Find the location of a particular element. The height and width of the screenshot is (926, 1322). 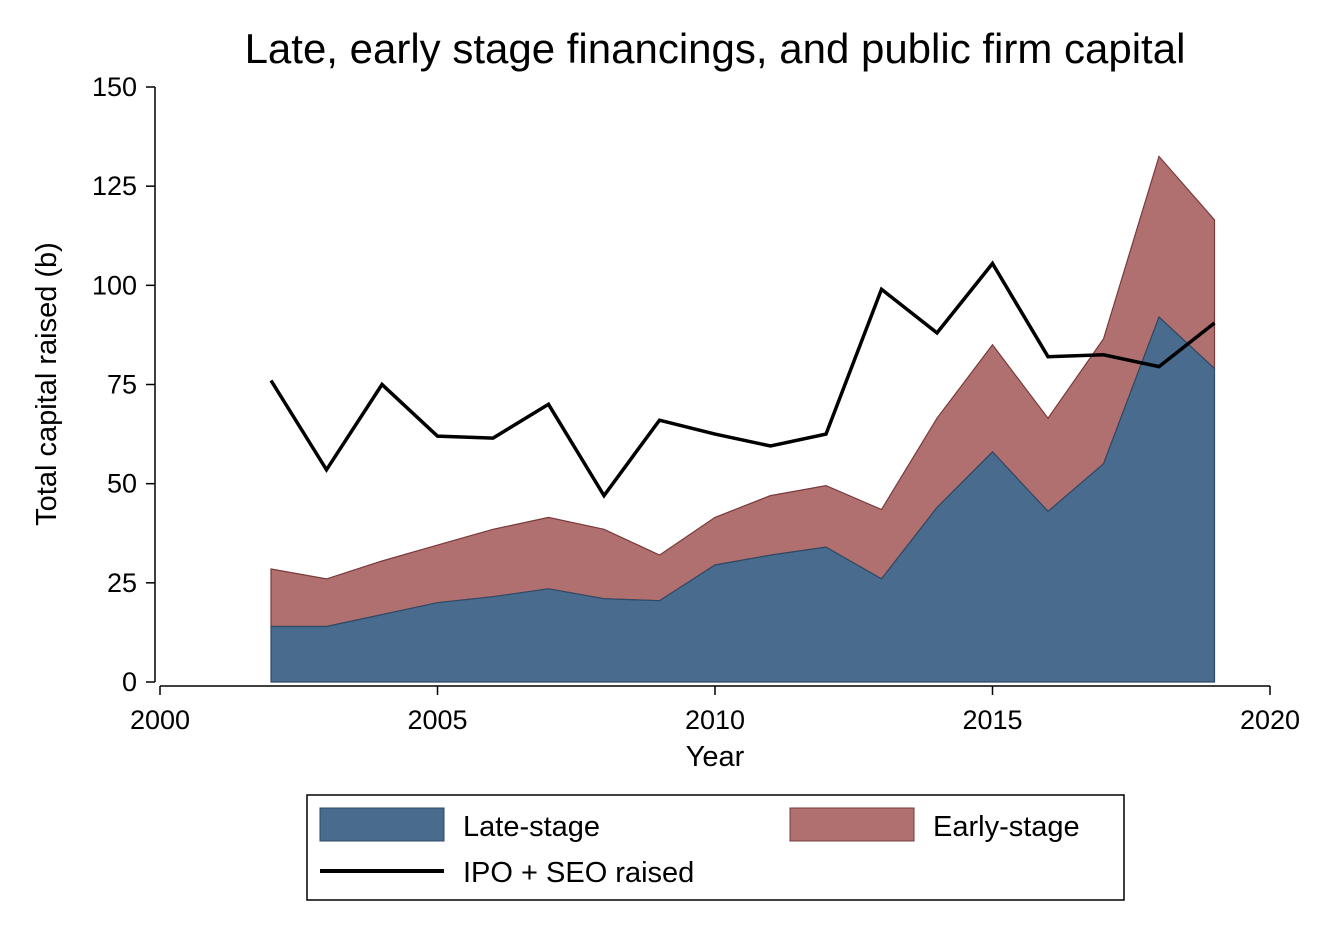

x-tick-label: 2020 is located at coordinates (1270, 720).